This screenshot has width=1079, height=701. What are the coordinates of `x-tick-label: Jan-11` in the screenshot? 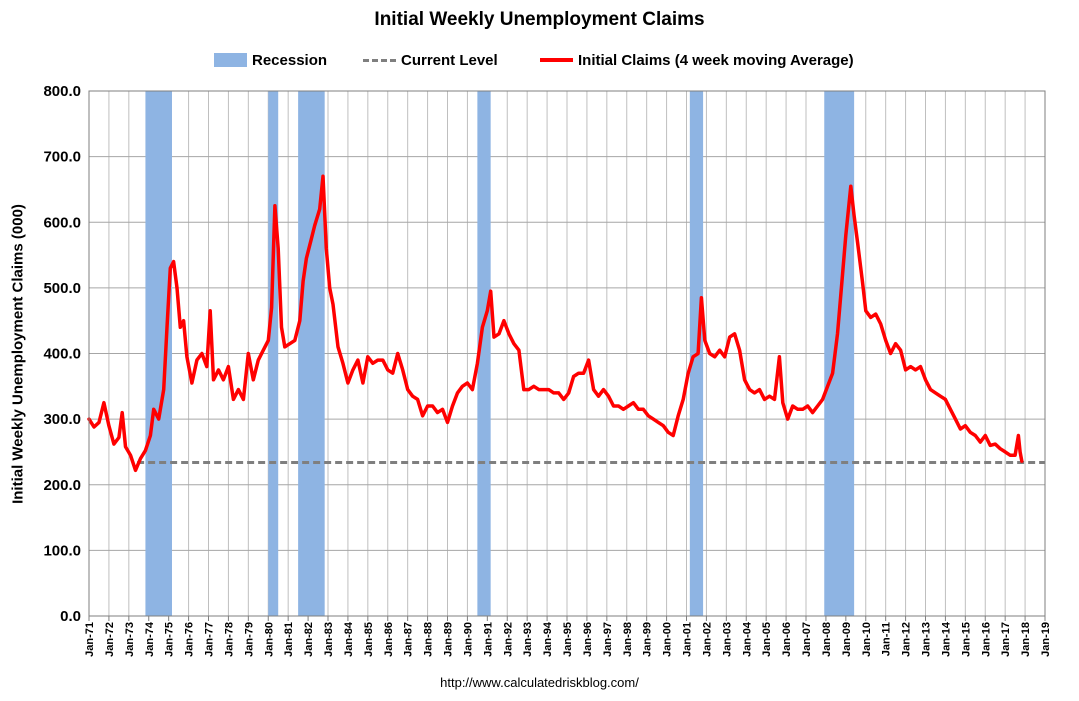 It's located at (887, 639).